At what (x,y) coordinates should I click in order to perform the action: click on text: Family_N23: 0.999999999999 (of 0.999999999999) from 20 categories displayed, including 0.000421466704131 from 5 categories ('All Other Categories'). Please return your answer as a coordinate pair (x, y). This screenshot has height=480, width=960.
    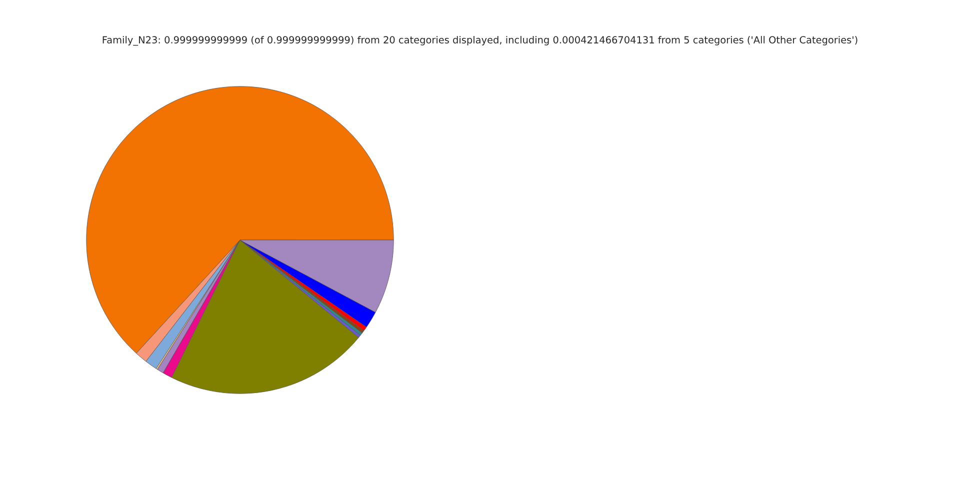
    Looking at the image, I should click on (480, 41).